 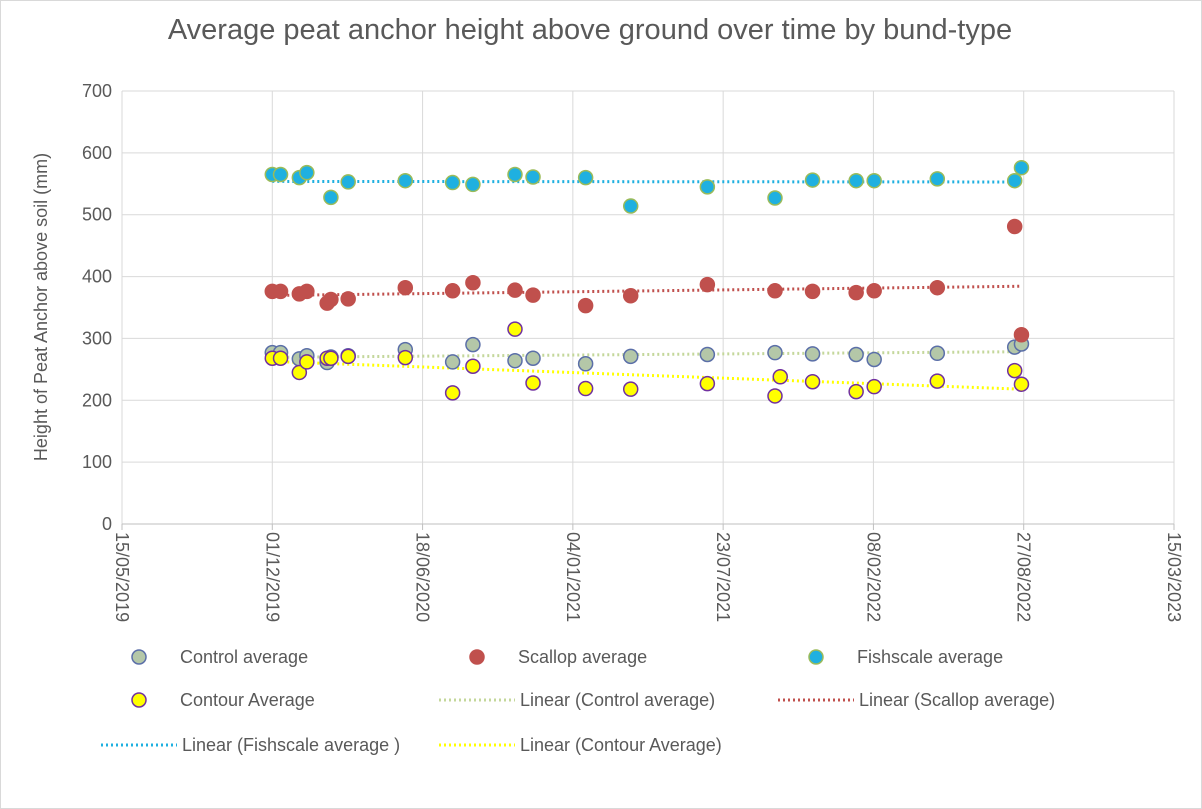 I want to click on legend-label: Contour Average, so click(x=247, y=700).